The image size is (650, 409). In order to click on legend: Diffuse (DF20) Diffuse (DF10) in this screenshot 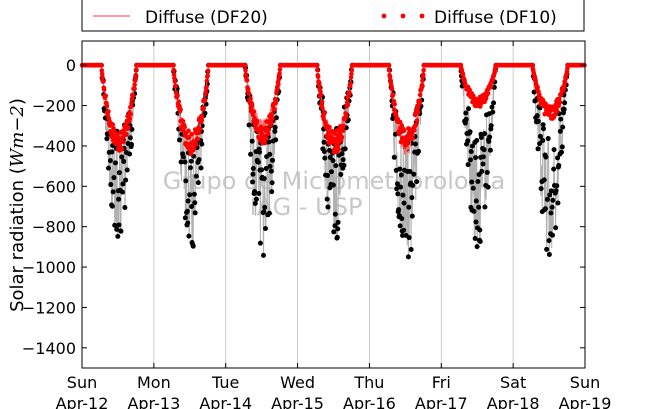, I will do `click(333, 16)`.